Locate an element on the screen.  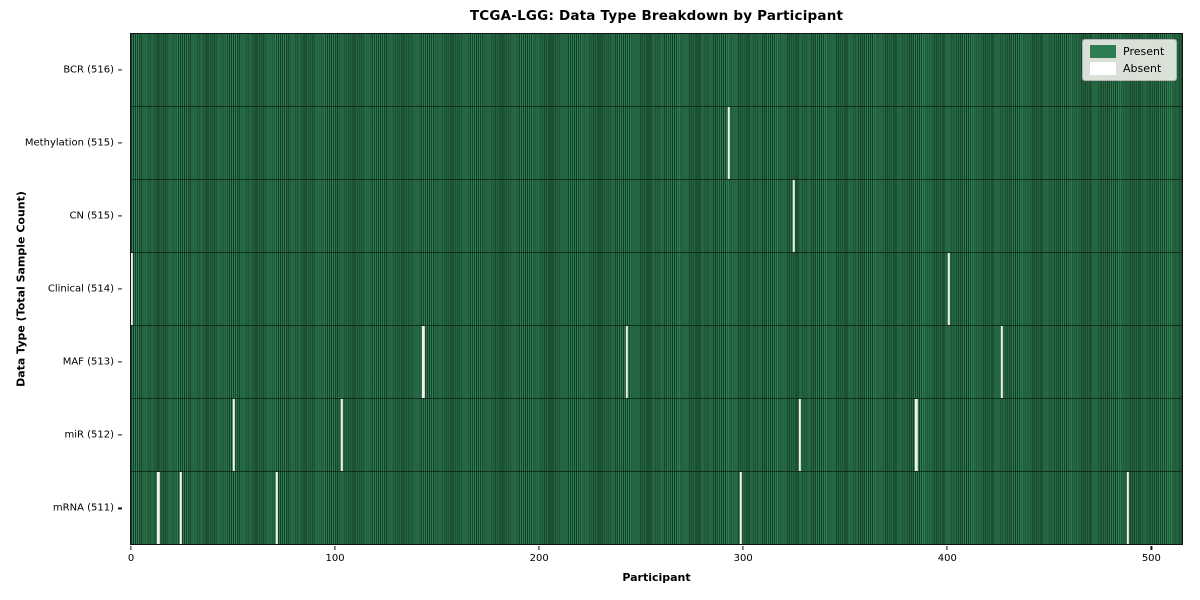
y-tick-label-cn: CN (515) is located at coordinates (91, 216).